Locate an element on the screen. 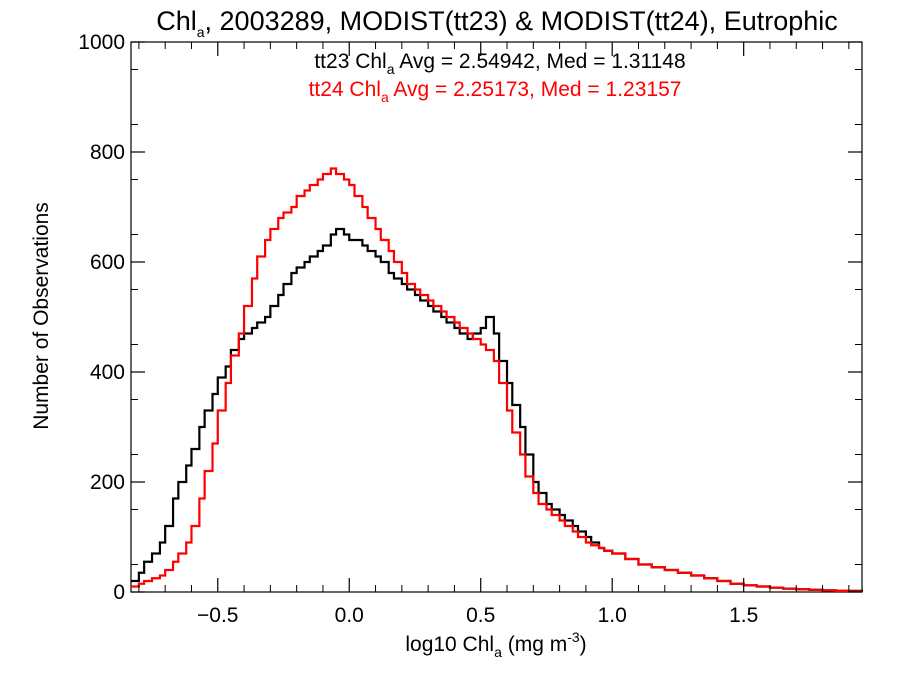 Image resolution: width=900 pixels, height=675 pixels. y-tick-label: 800 is located at coordinates (107, 152).